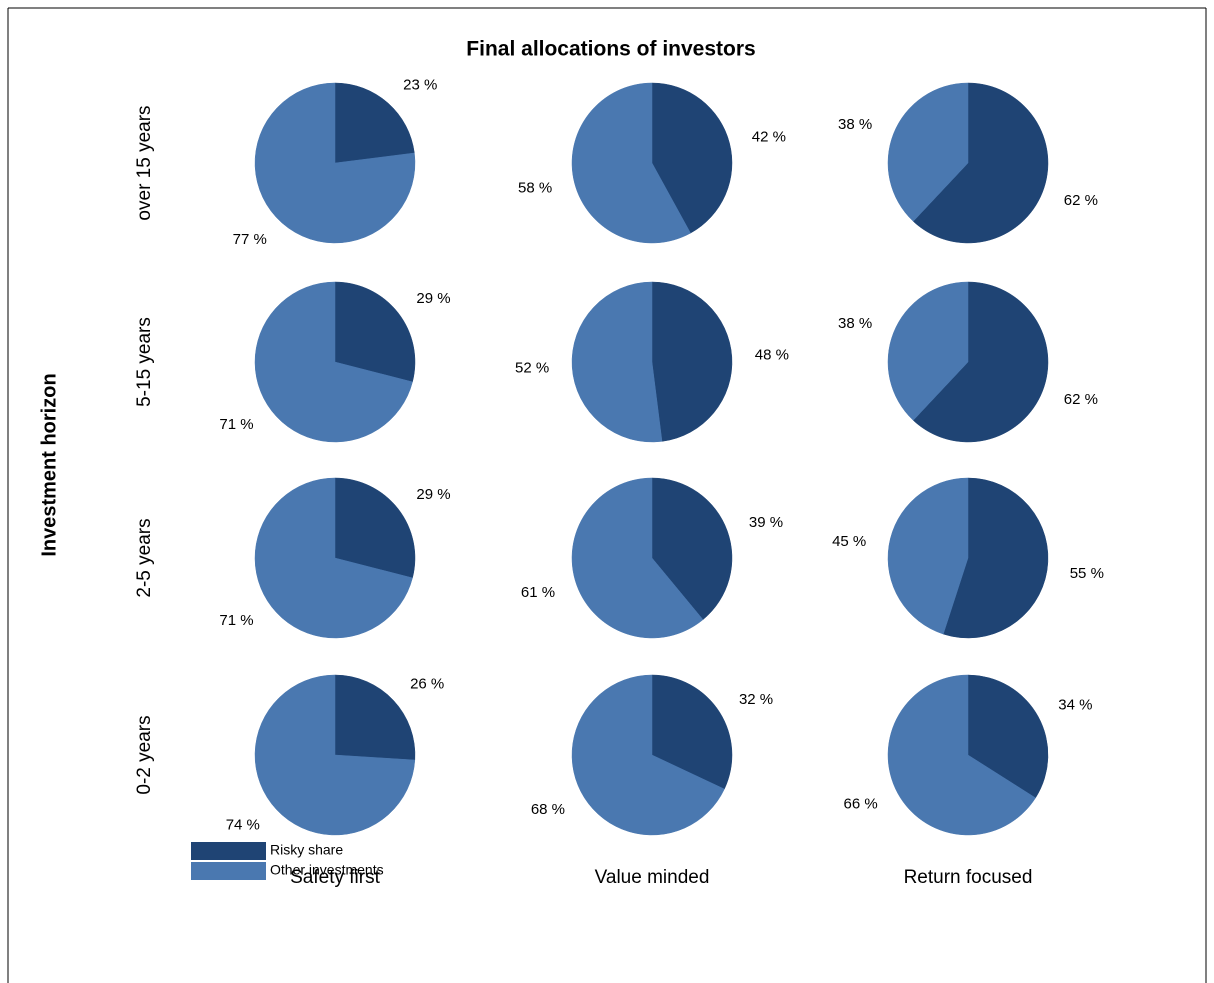 The image size is (1214, 983). Describe the element at coordinates (49, 464) in the screenshot. I see `y-axis-label: Investment horizon` at that location.